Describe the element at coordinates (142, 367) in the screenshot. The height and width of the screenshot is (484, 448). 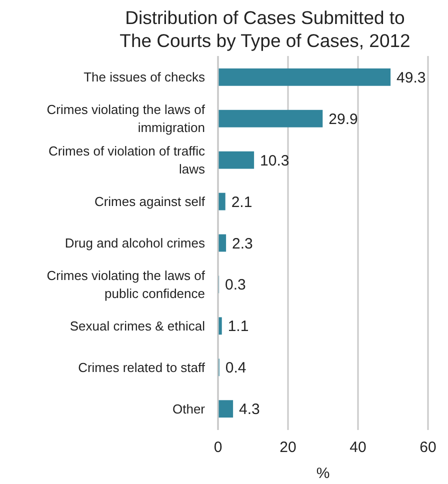
I see `y-tick-label: Crimes related to staff` at that location.